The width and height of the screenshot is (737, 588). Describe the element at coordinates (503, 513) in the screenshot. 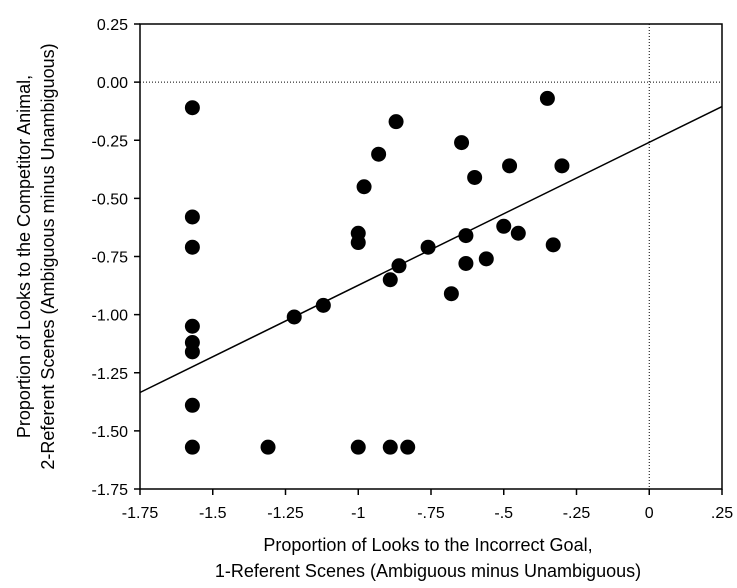

I see `x-tick-label: -.5` at that location.